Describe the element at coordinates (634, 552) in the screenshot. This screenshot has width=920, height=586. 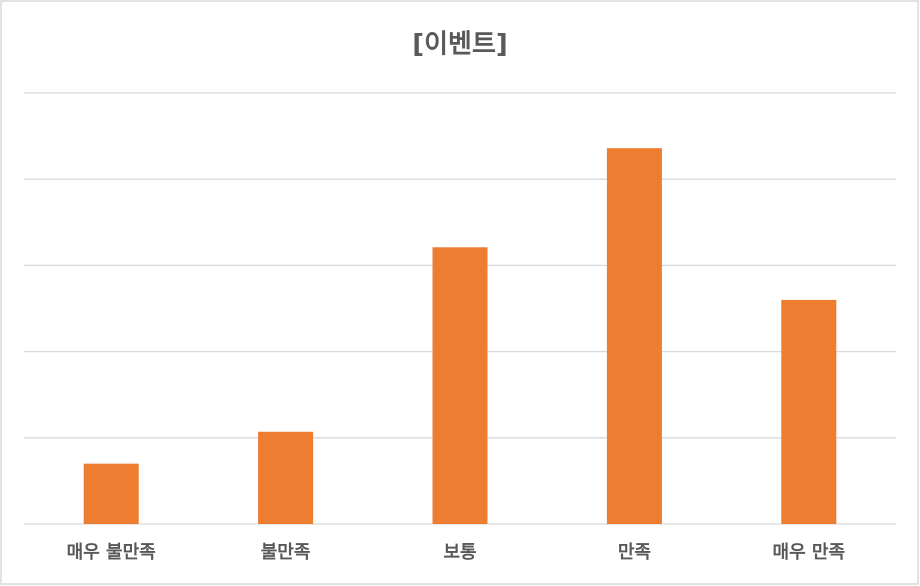
I see `x-tick-label: 만족` at that location.